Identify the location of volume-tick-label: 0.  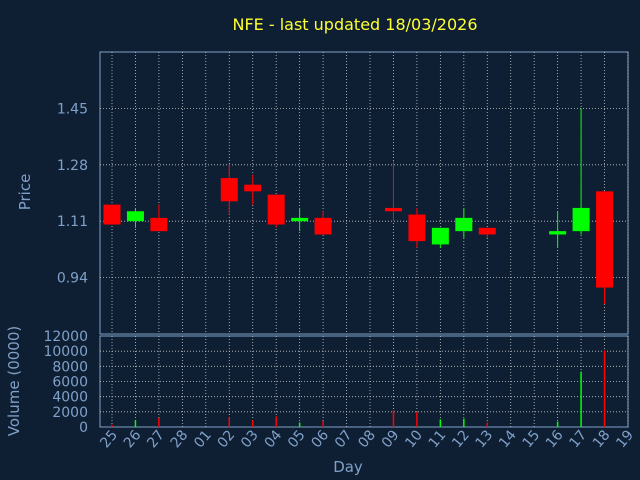
(83, 428).